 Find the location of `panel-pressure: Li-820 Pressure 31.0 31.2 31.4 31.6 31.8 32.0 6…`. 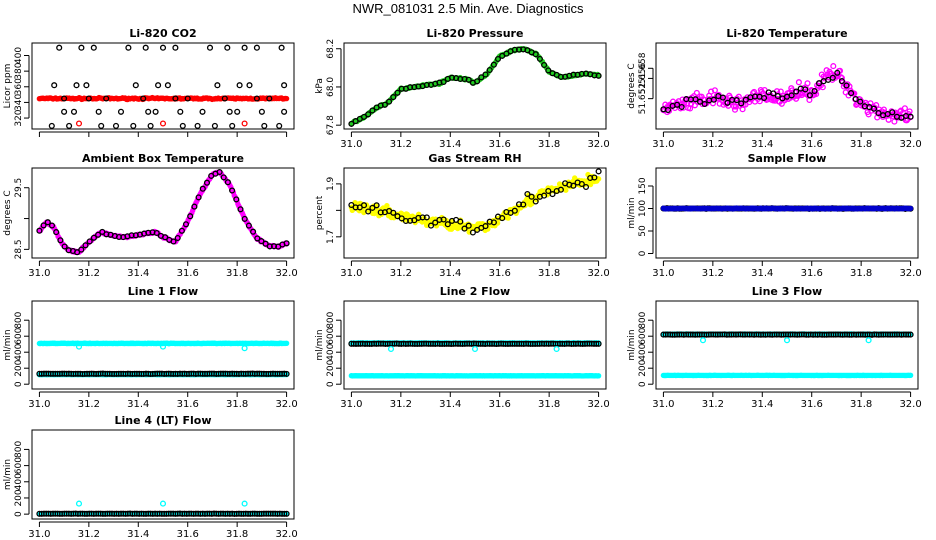

panel-pressure: Li-820 Pressure 31.0 31.2 31.4 31.6 31.8 32.0 6… is located at coordinates (462, 88).